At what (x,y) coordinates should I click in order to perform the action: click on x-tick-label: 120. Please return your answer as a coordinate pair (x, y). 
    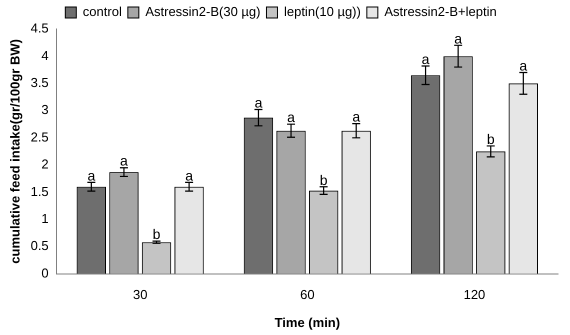
    Looking at the image, I should click on (475, 294).